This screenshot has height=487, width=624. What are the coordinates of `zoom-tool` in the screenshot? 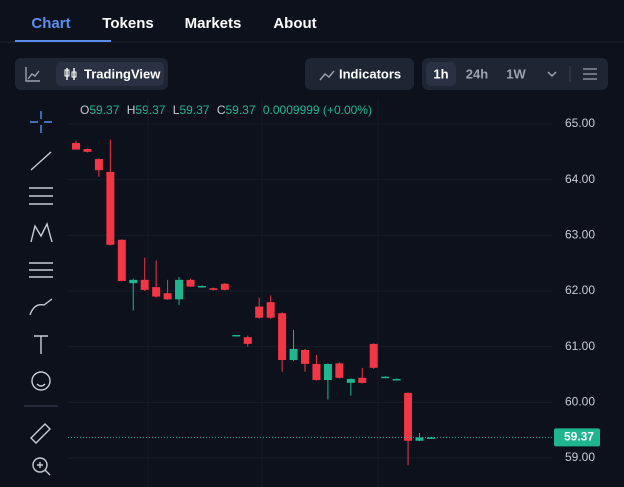 It's located at (40, 465).